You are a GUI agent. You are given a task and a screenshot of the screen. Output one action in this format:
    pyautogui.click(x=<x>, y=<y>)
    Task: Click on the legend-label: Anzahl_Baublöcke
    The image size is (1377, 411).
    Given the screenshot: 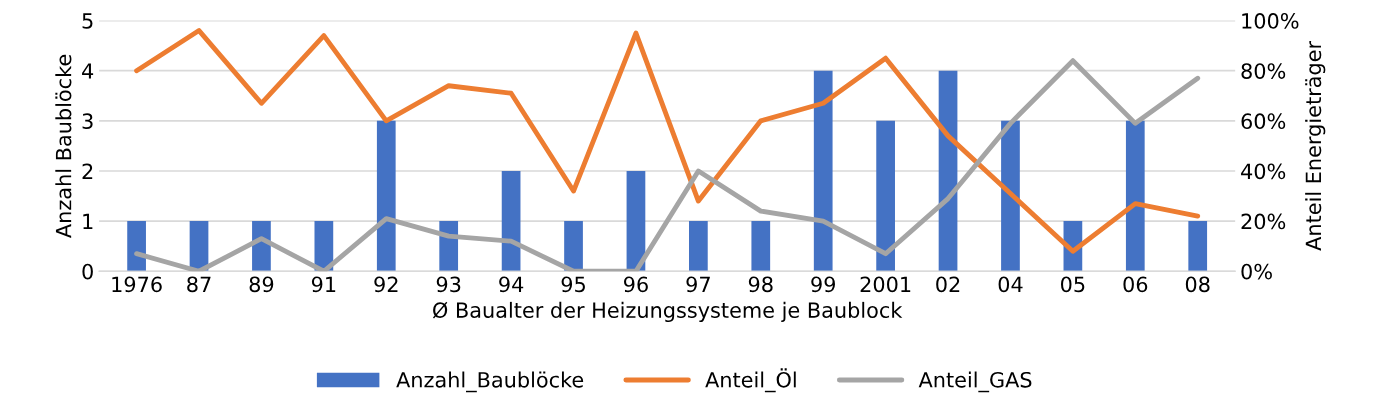 What is the action you would take?
    pyautogui.click(x=490, y=382)
    